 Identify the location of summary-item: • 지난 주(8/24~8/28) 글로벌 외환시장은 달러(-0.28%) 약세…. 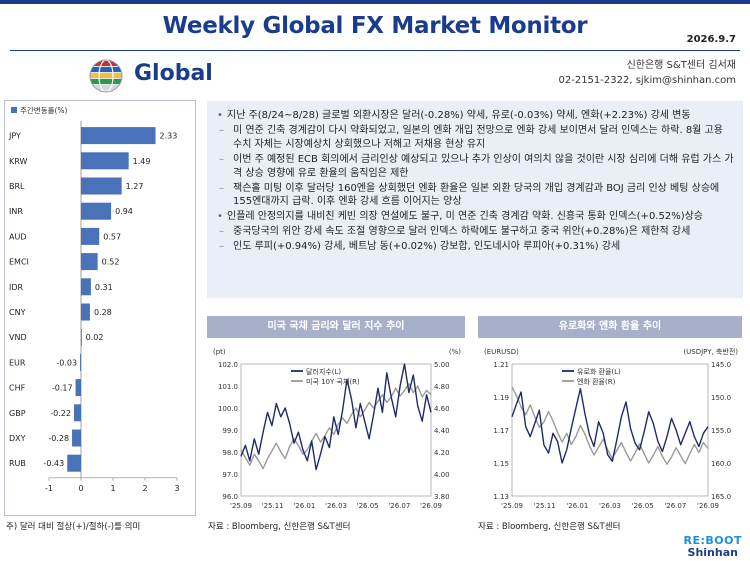
(476, 116).